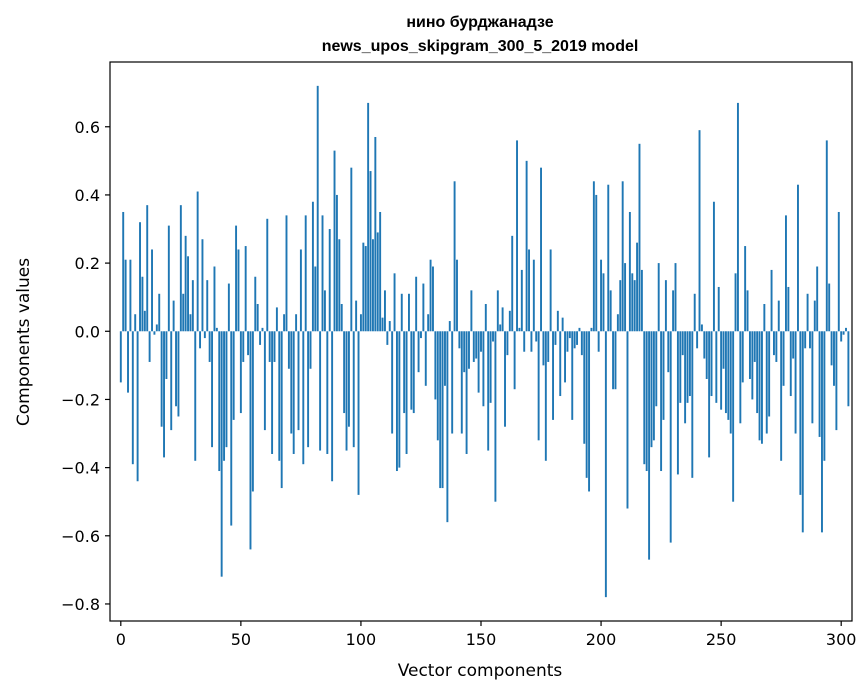  Describe the element at coordinates (85, 366) in the screenshot. I see `y-axis-ticks: 0.6 0.4 0.2 0.0 −0.2 −0.4 −0.6 −0.8` at that location.